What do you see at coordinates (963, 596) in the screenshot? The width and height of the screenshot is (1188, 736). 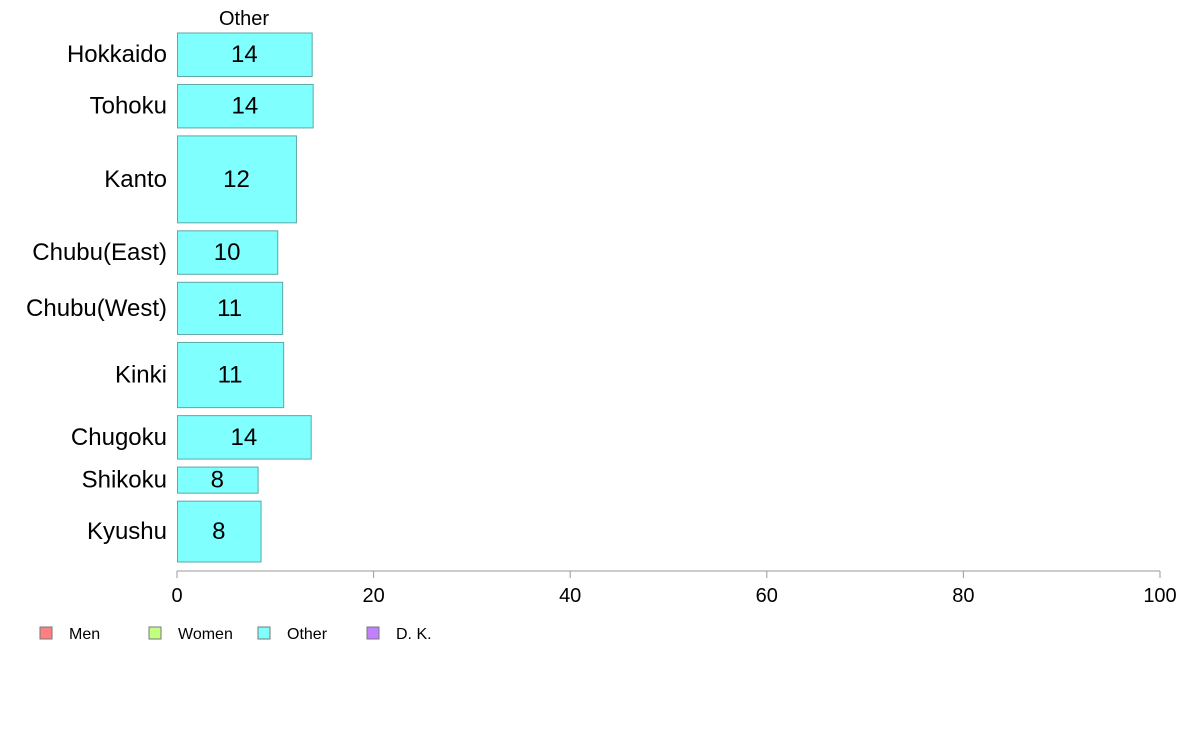 I see `x-tick-label: 80` at bounding box center [963, 596].